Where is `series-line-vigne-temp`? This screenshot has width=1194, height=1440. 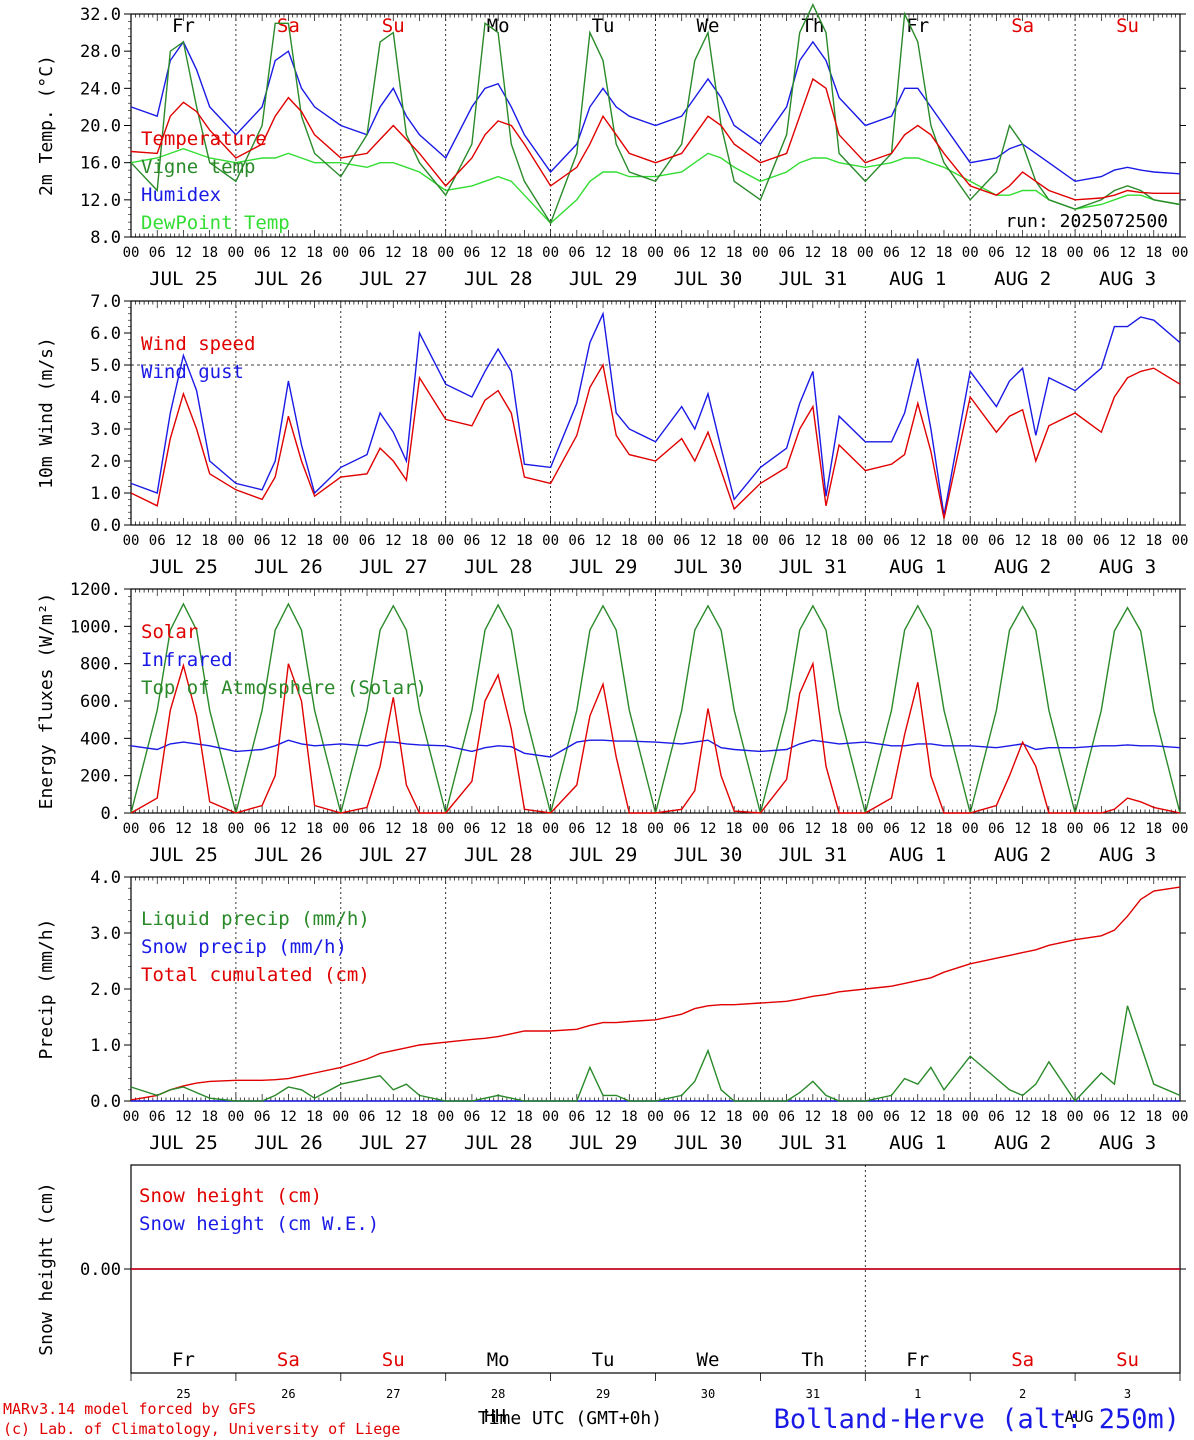
series-line-vigne-temp is located at coordinates (655, 114).